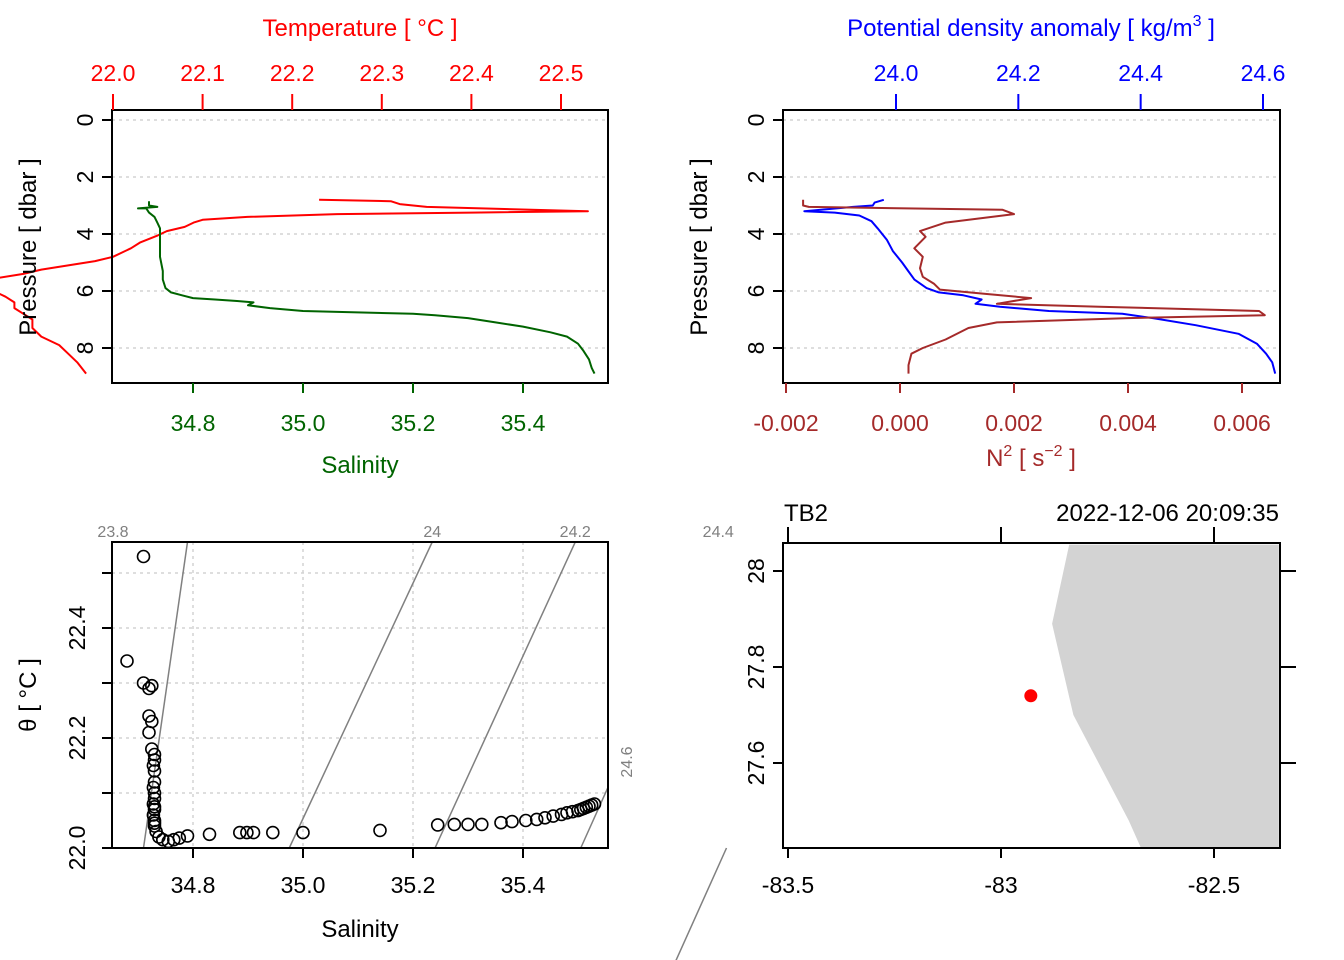 Image resolution: width=1344 pixels, height=960 pixels. I want to click on theta-axis: 22.0 22.2 22.4, so click(88, 721).